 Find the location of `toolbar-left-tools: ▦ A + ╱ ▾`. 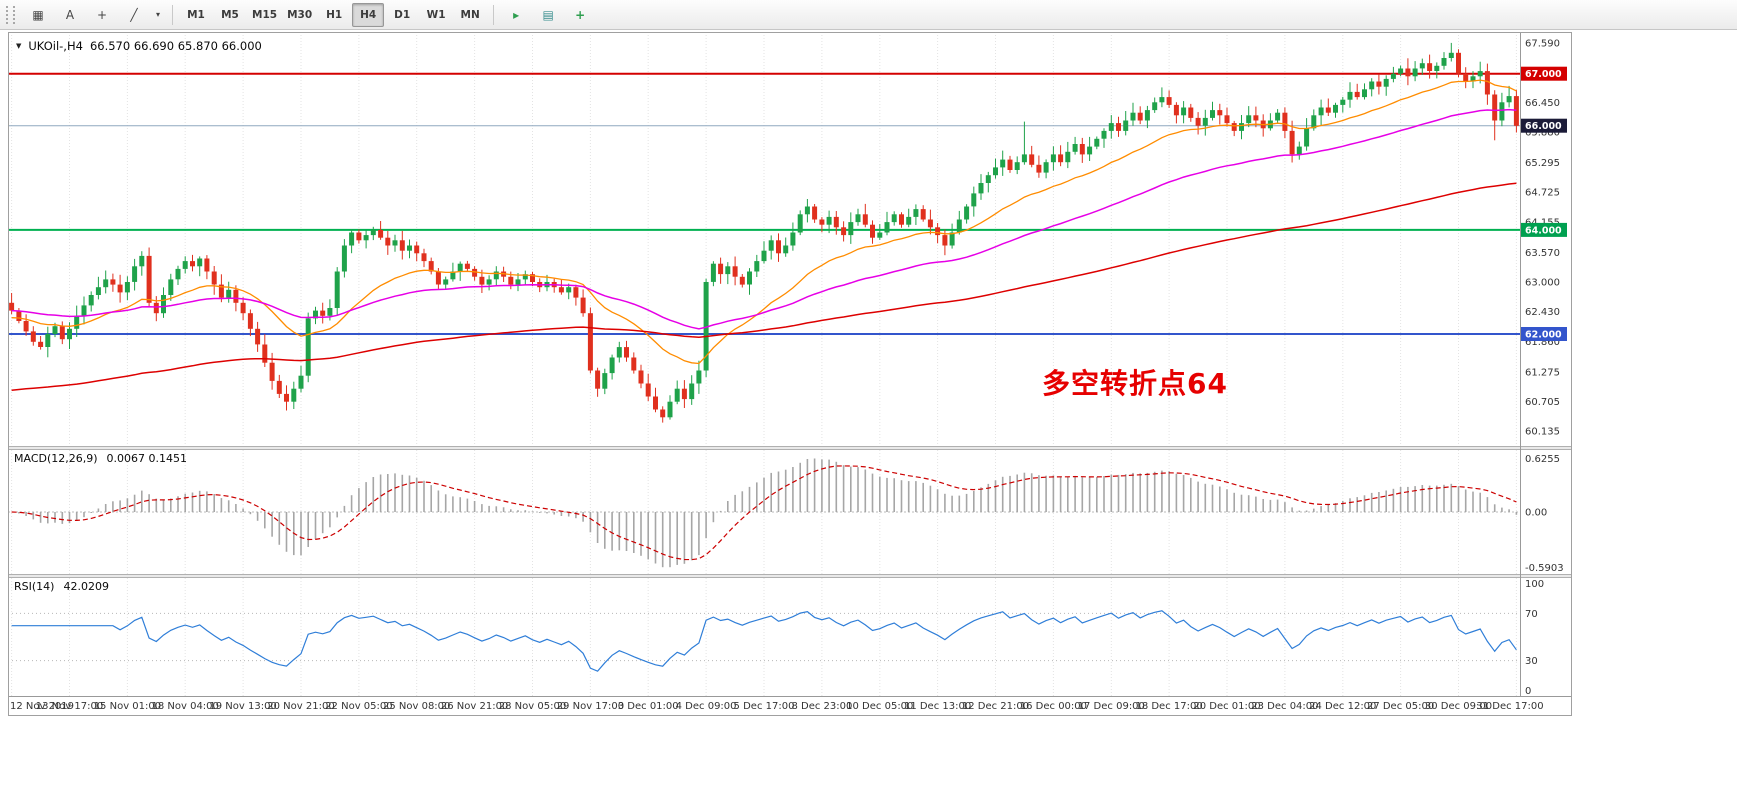

toolbar-left-tools: ▦ A + ╱ ▾ is located at coordinates (94, 15).